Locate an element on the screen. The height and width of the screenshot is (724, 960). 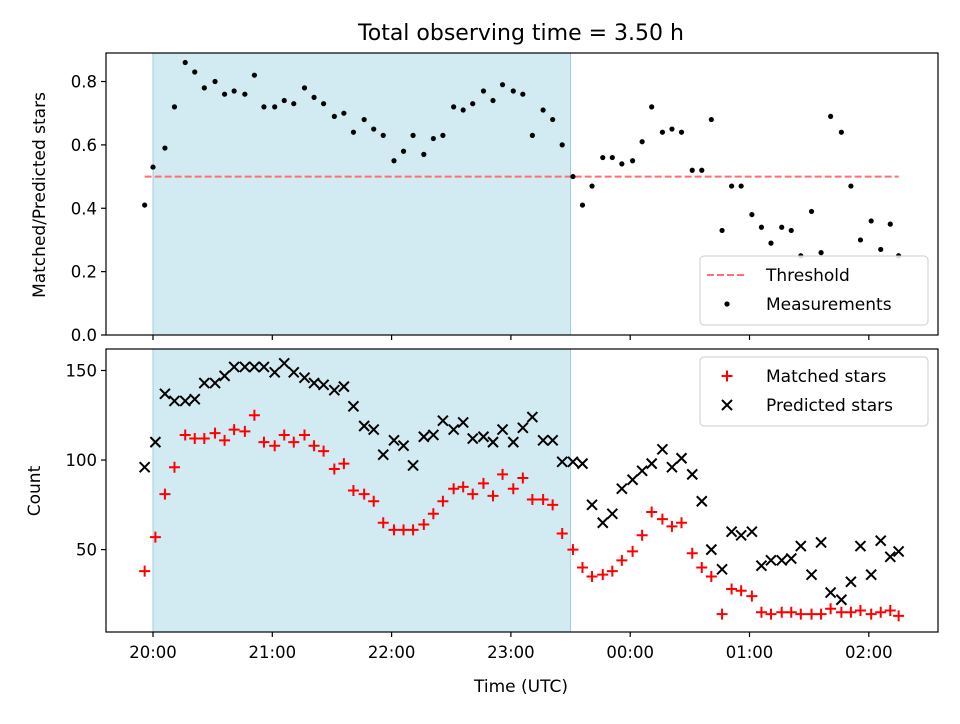
x-tick-label: 22:00 is located at coordinates (392, 652).